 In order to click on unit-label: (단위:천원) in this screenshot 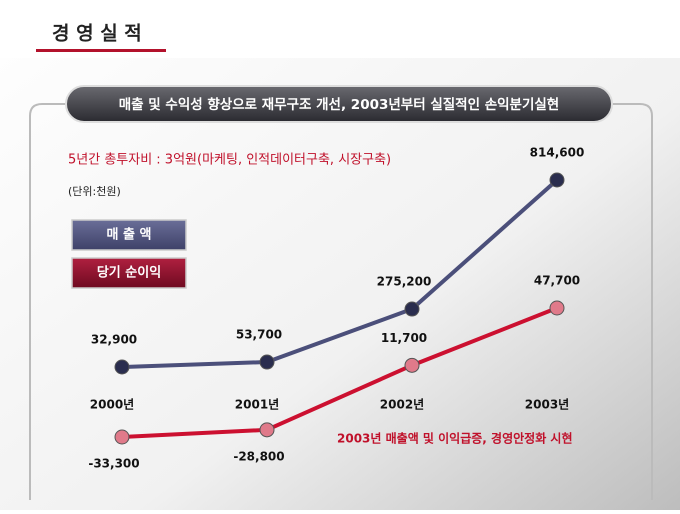, I will do `click(94, 191)`.